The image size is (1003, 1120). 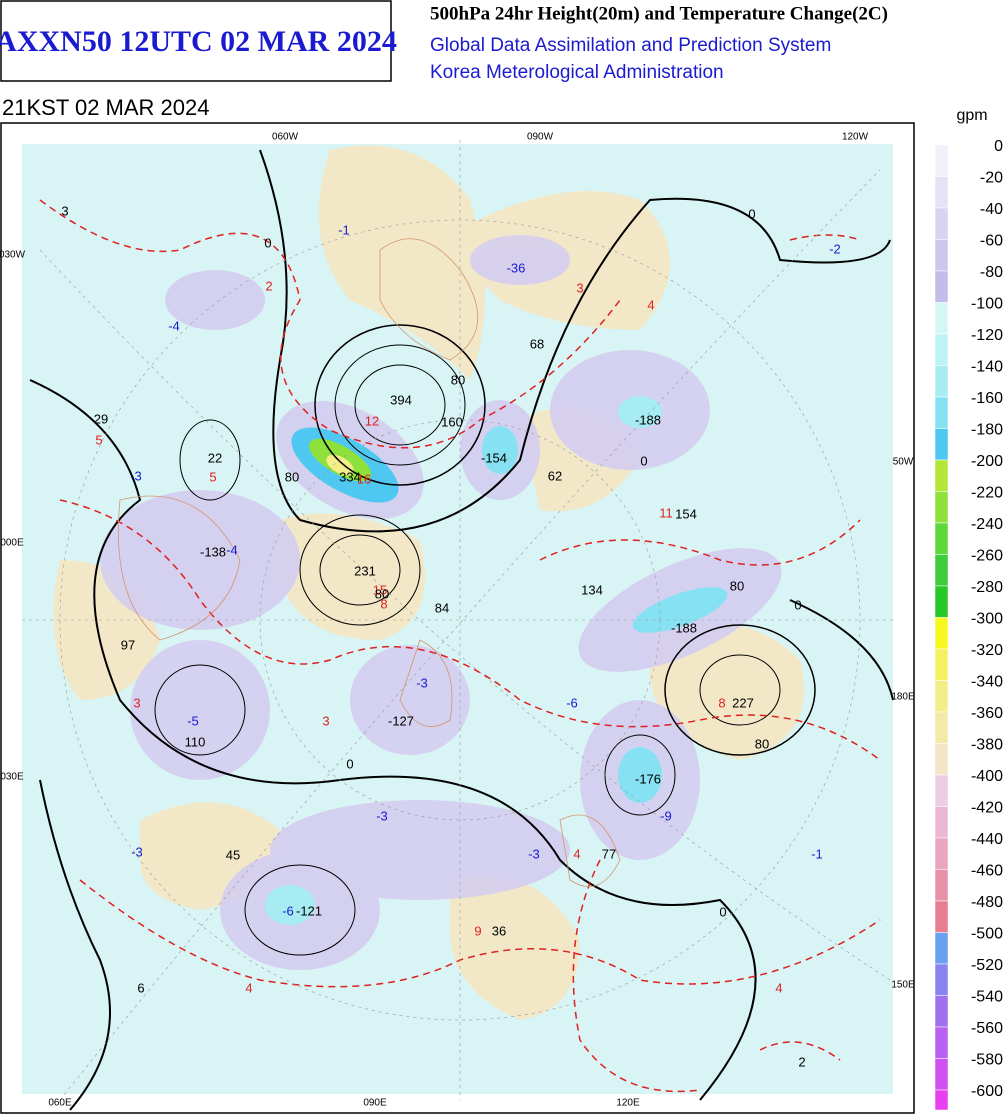 What do you see at coordinates (136, 475) in the screenshot?
I see `change-label: -3` at bounding box center [136, 475].